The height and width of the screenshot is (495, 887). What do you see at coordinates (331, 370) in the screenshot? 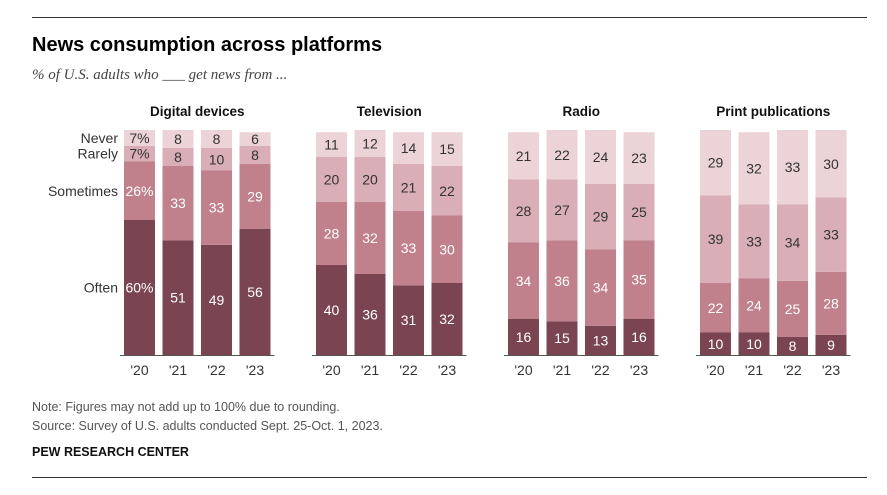
I see `x-tick-label: '20` at bounding box center [331, 370].